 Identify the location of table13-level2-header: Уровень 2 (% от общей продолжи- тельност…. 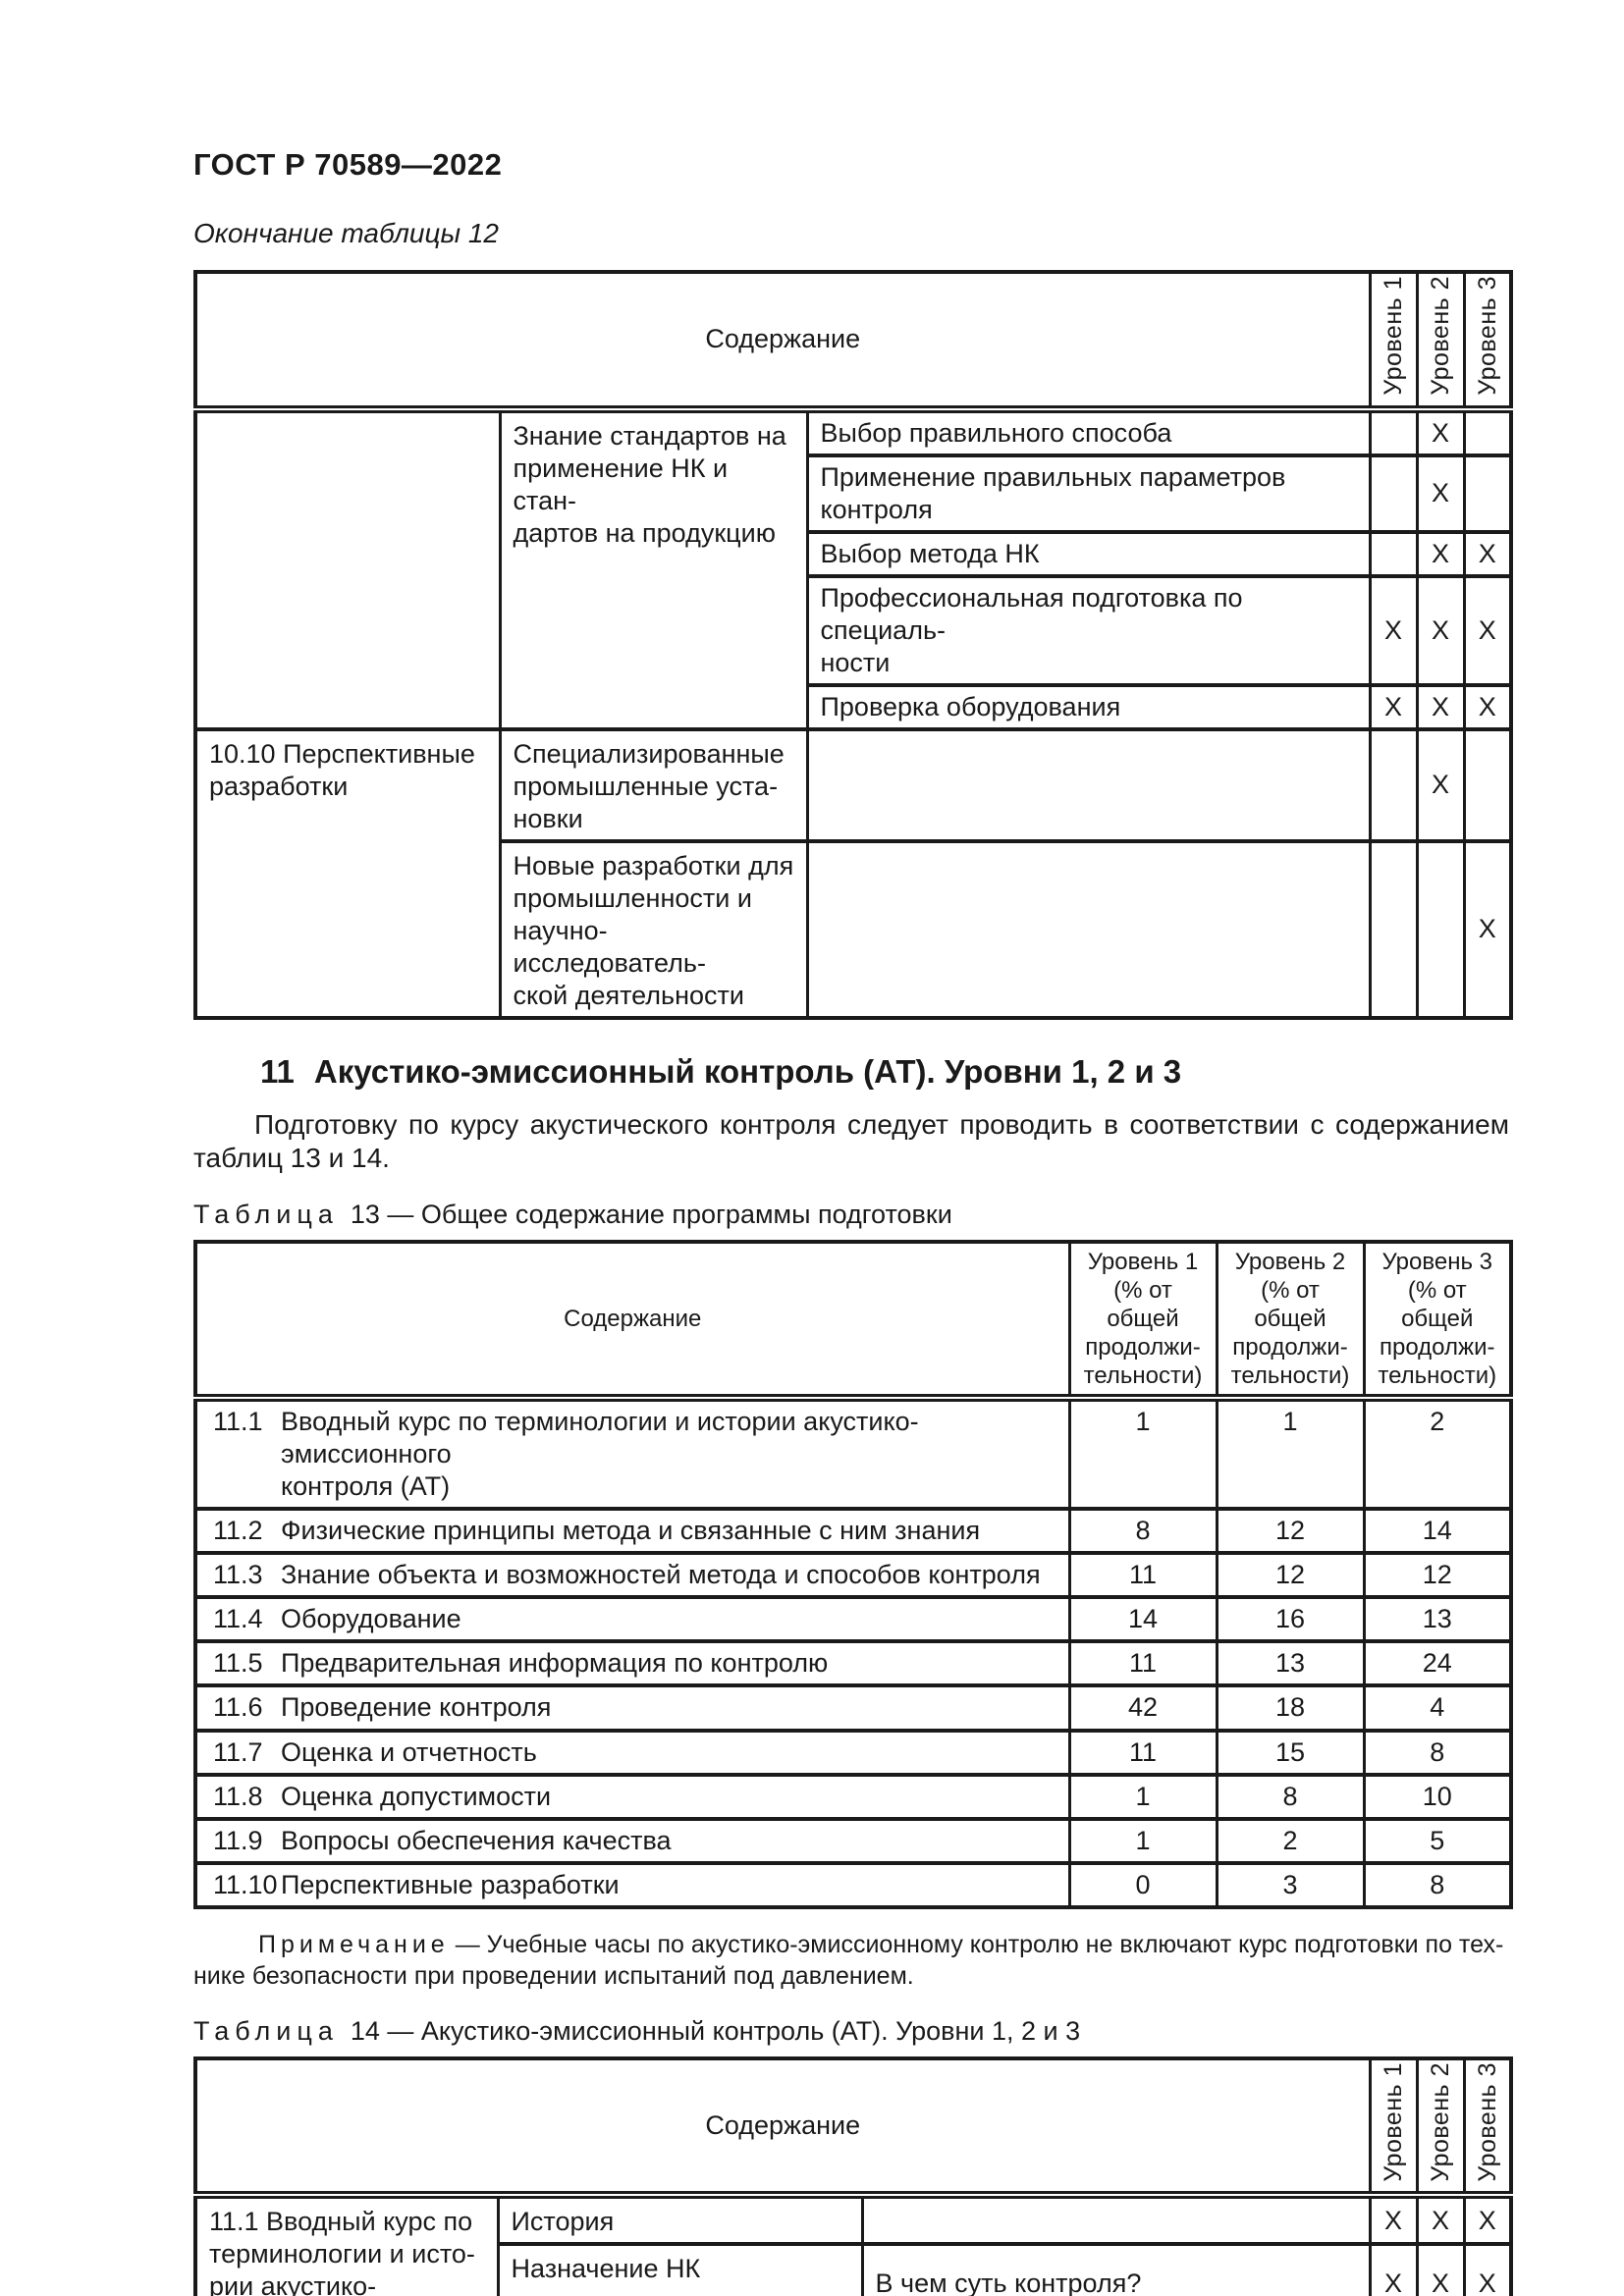
(1290, 1321).